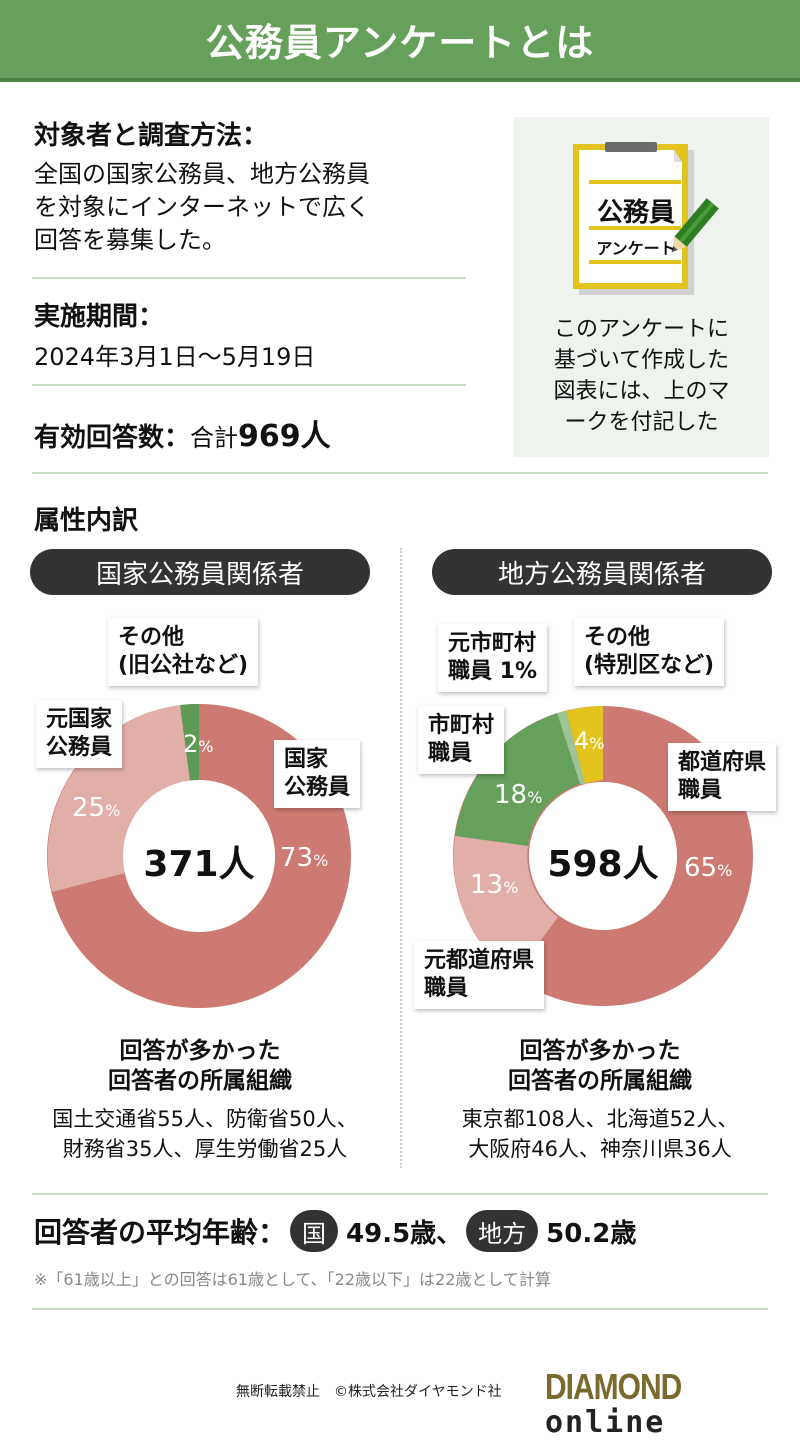  I want to click on badge-subtitle: アンケート, so click(636, 248).